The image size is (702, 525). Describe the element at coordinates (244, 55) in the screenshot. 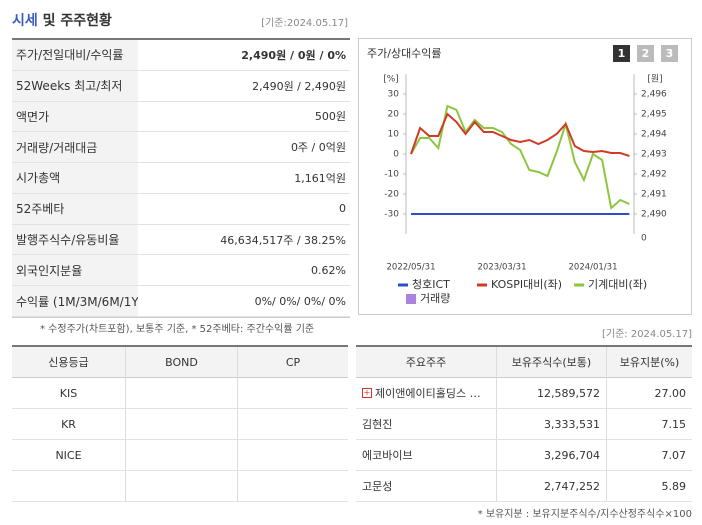

I see `row-value: 2,490원 / 0원 / 0%` at that location.